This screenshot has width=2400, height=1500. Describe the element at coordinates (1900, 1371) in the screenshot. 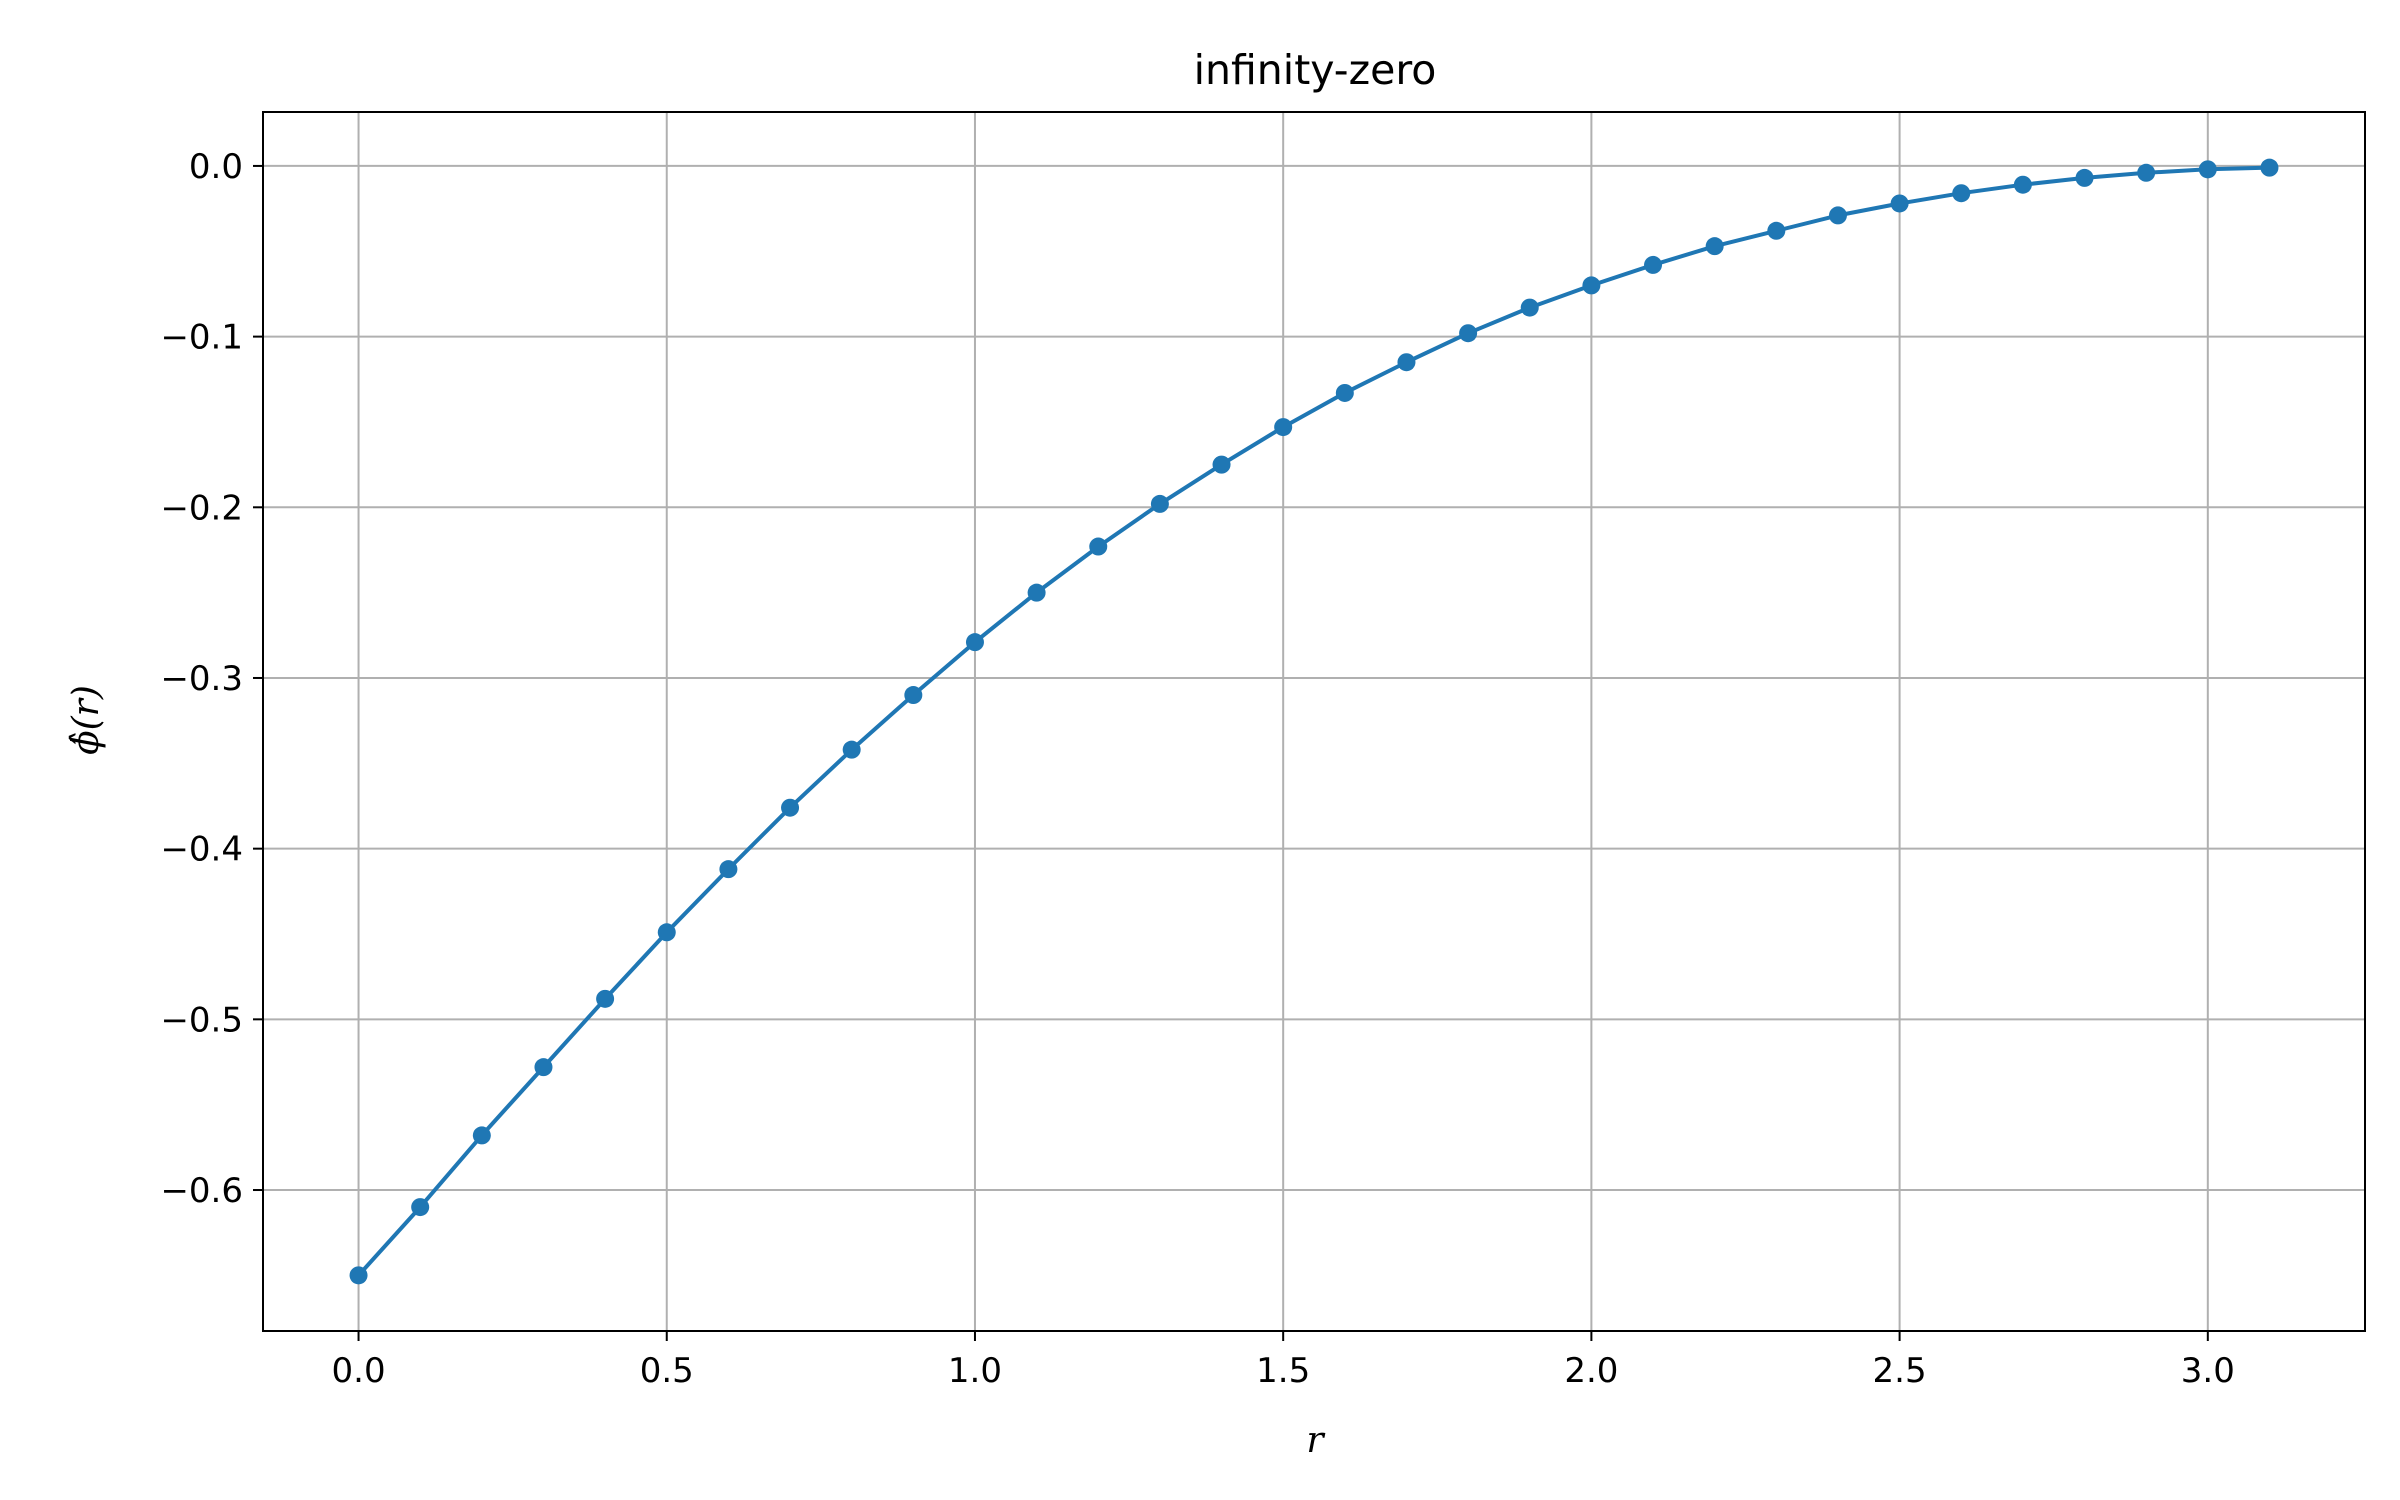

I see `x-tick-label: 2.5` at that location.